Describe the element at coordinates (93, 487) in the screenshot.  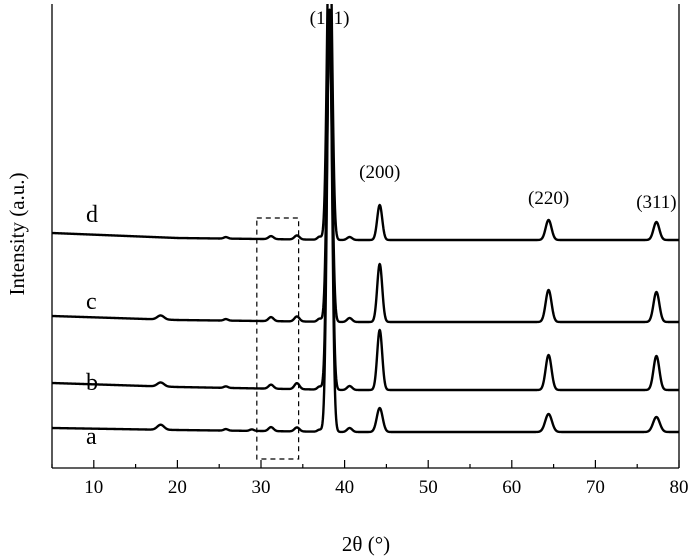
I see `x-tick-label: 10` at that location.